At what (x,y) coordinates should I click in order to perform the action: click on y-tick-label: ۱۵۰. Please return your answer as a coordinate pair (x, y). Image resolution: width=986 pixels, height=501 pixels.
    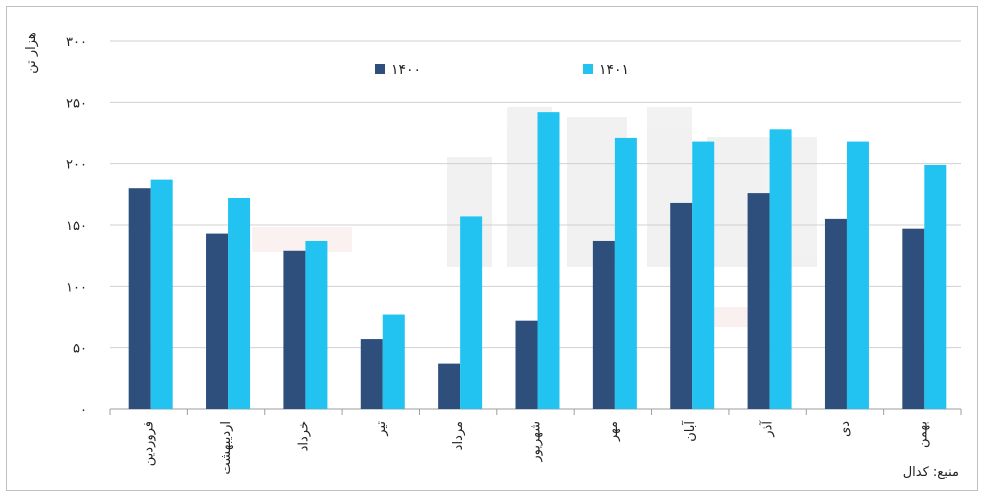
    Looking at the image, I should click on (76, 226).